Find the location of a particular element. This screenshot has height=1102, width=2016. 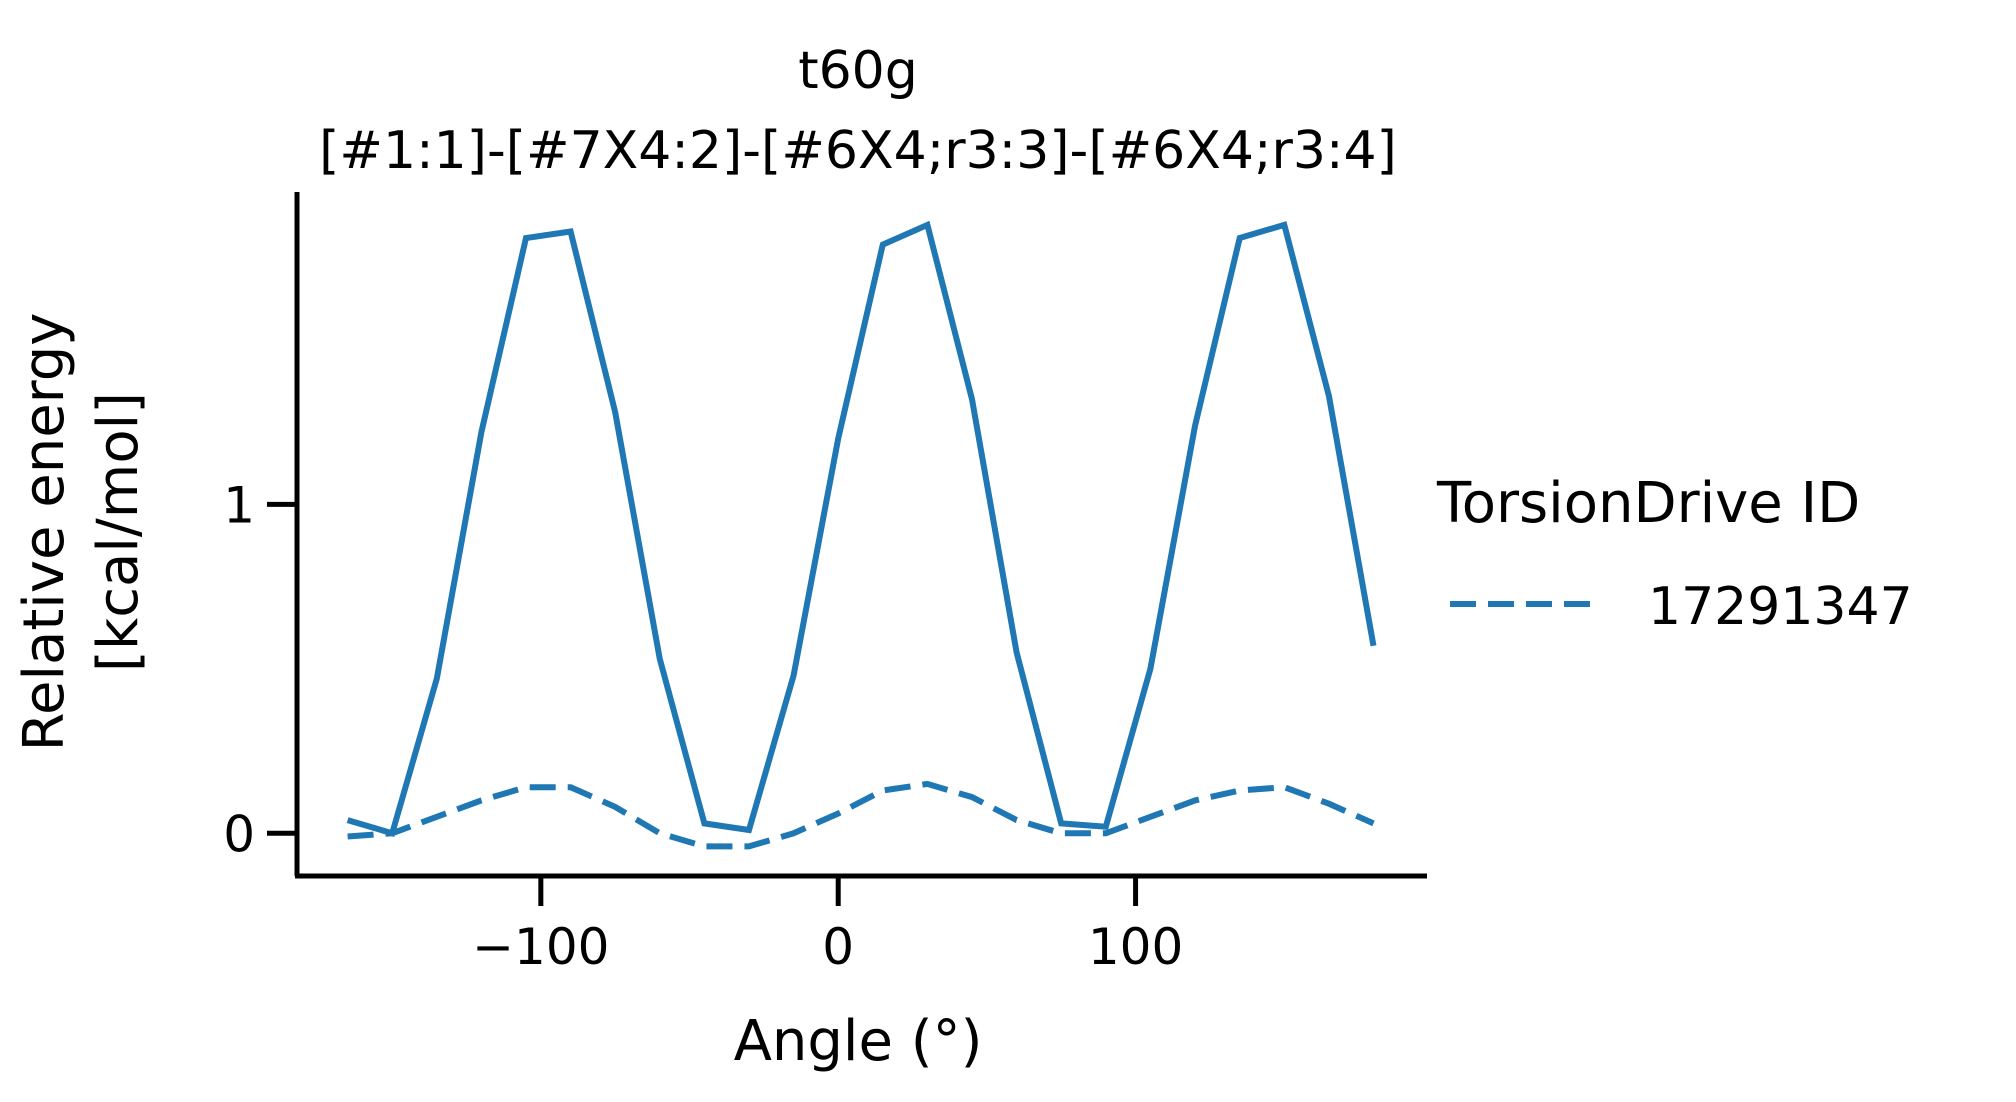

y-tick-label: 0 is located at coordinates (239, 834).